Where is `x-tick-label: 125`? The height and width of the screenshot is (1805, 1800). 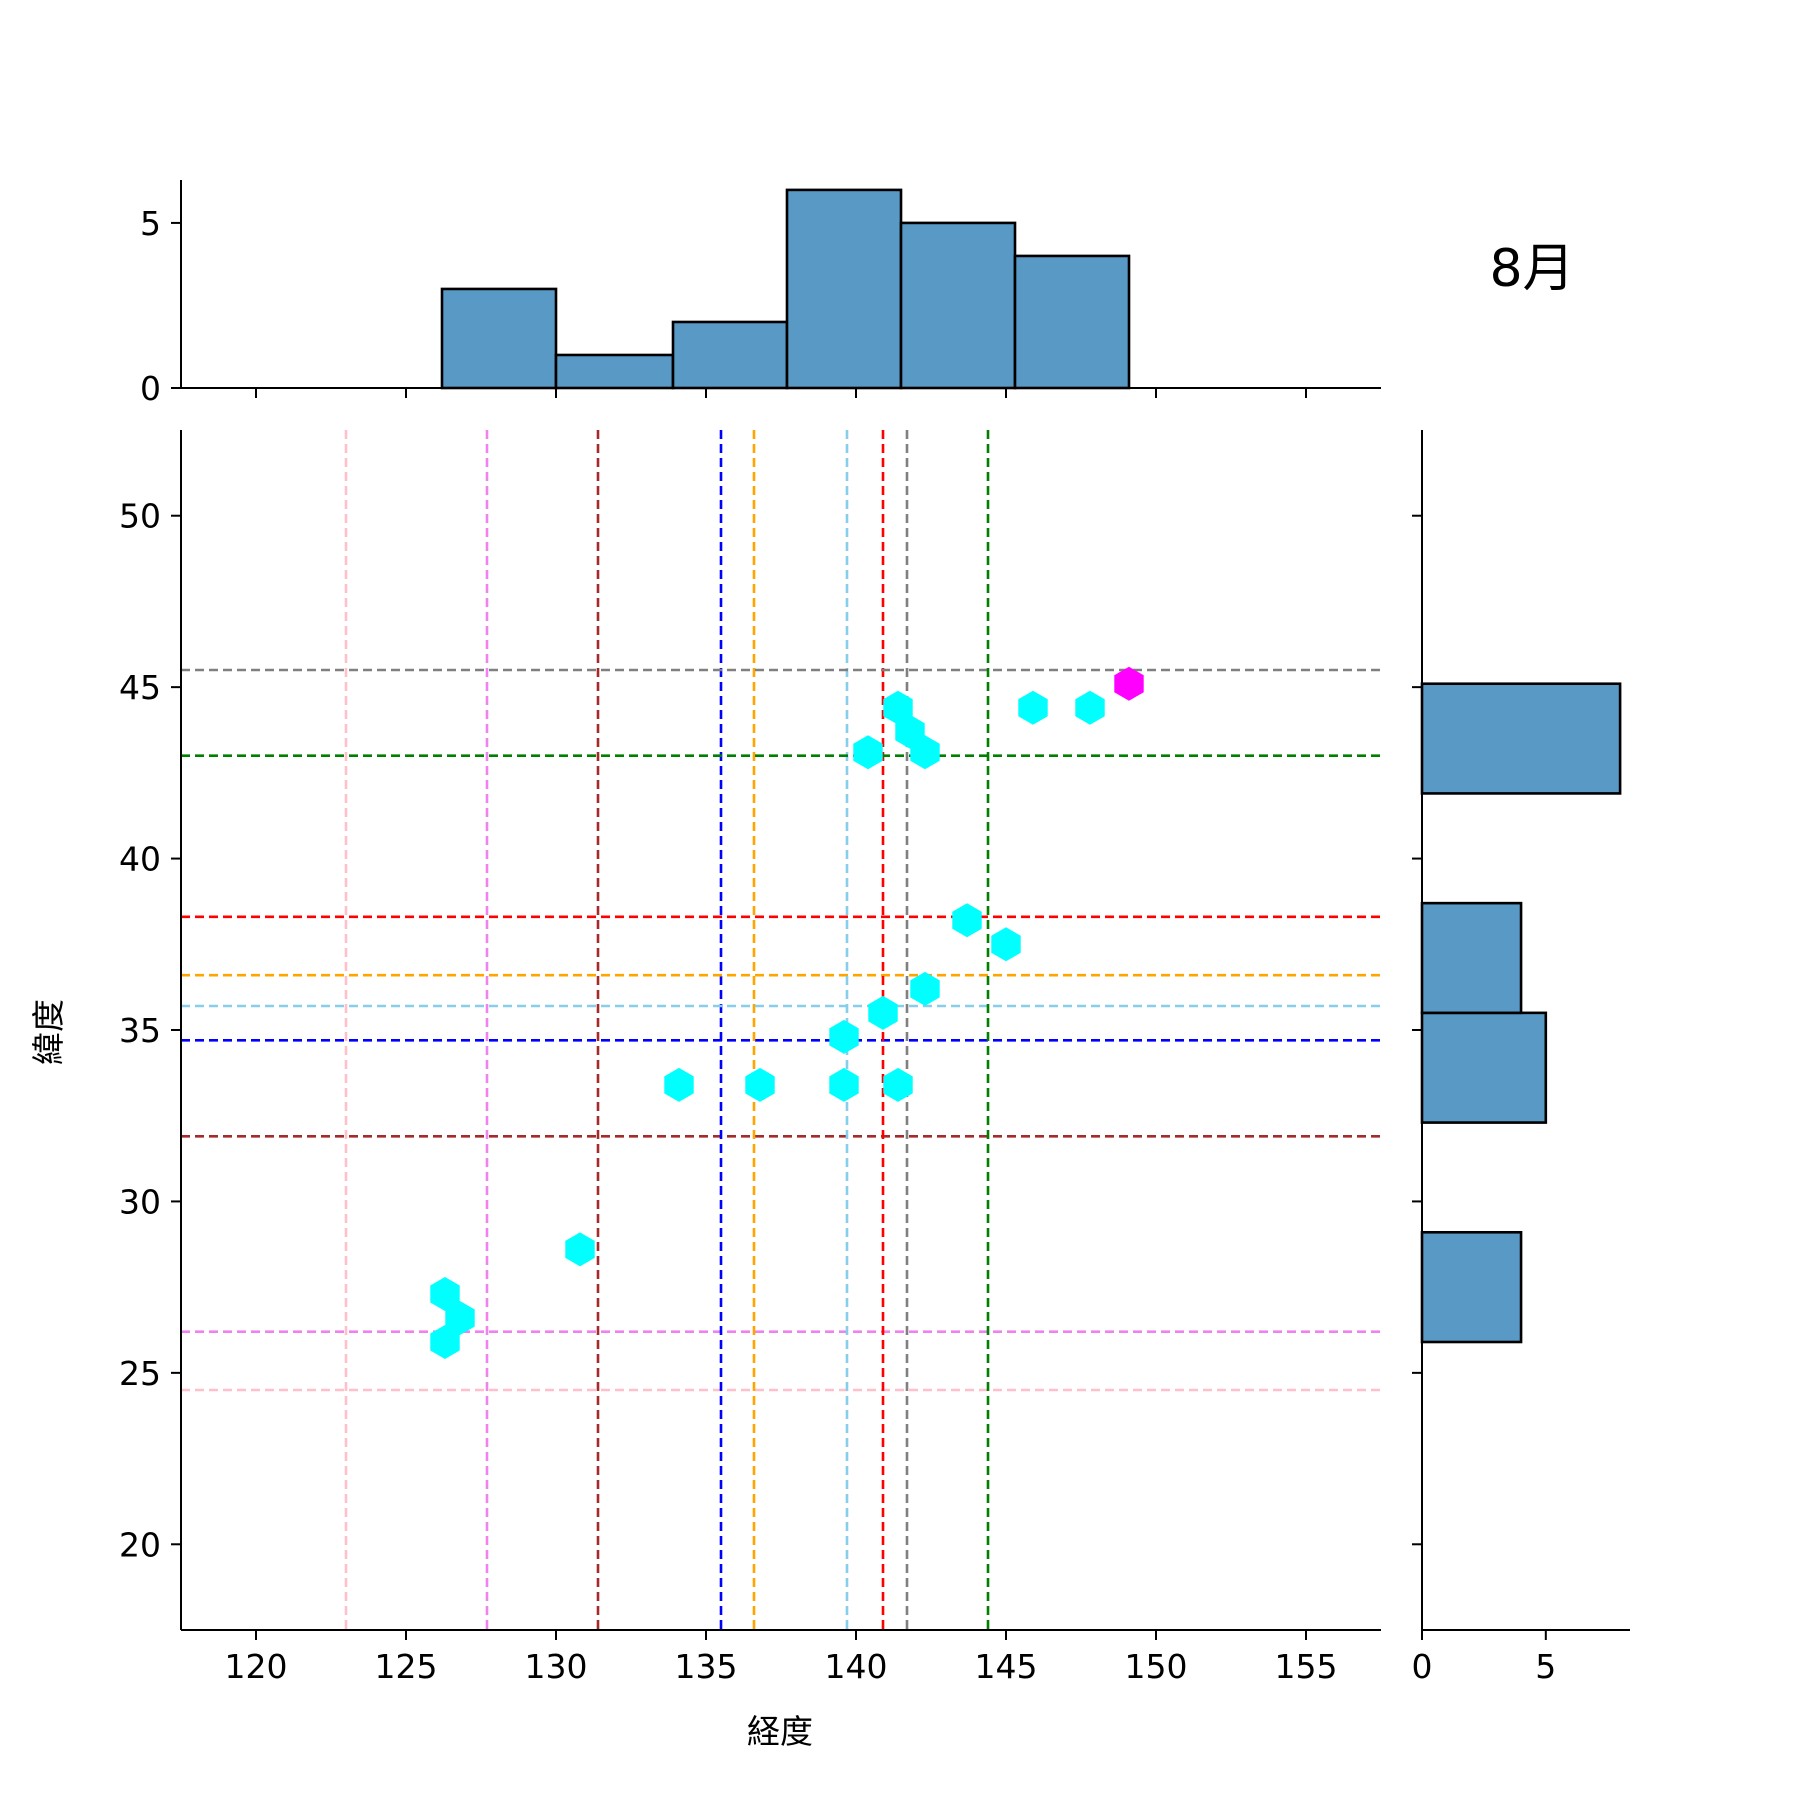
x-tick-label: 125 is located at coordinates (406, 1666).